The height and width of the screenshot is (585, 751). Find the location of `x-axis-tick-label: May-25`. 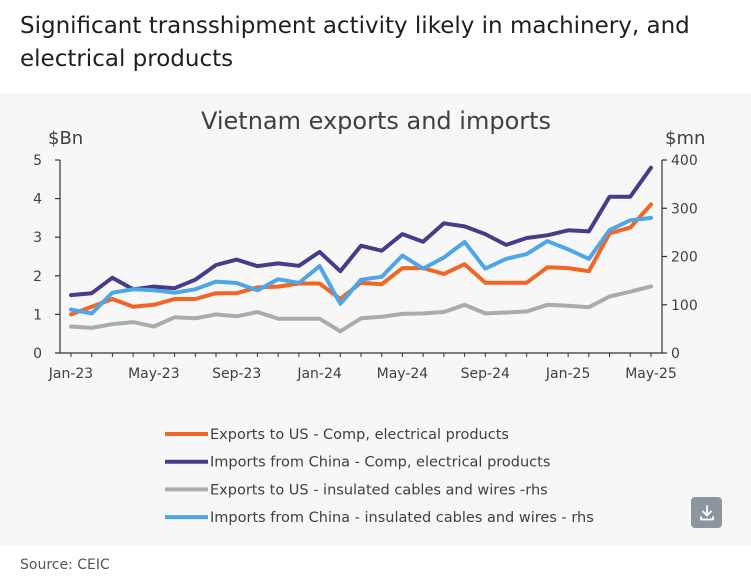

x-axis-tick-label: May-25 is located at coordinates (651, 374).